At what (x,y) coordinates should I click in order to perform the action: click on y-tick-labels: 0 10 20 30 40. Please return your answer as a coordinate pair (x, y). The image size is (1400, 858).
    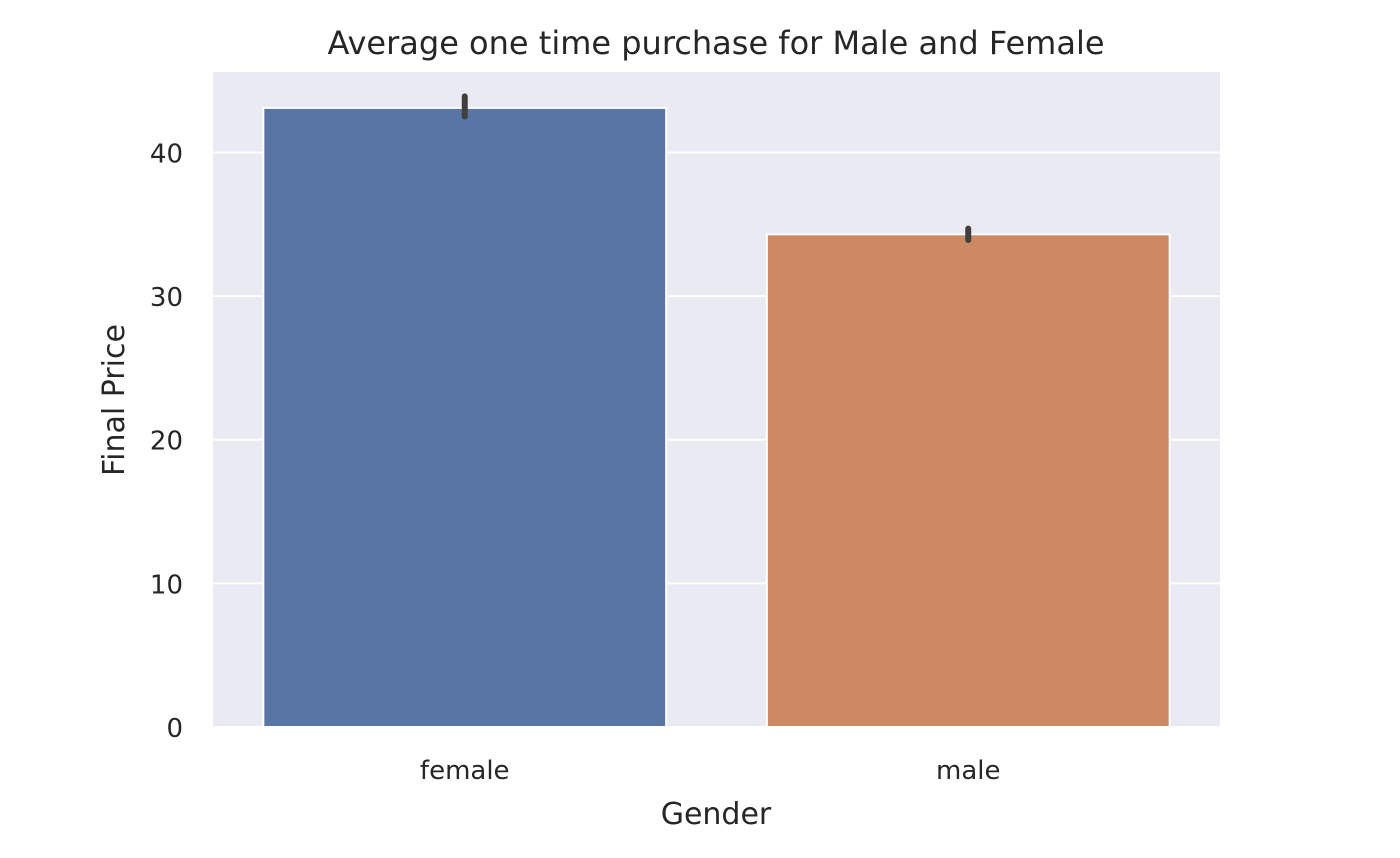
    Looking at the image, I should click on (166, 441).